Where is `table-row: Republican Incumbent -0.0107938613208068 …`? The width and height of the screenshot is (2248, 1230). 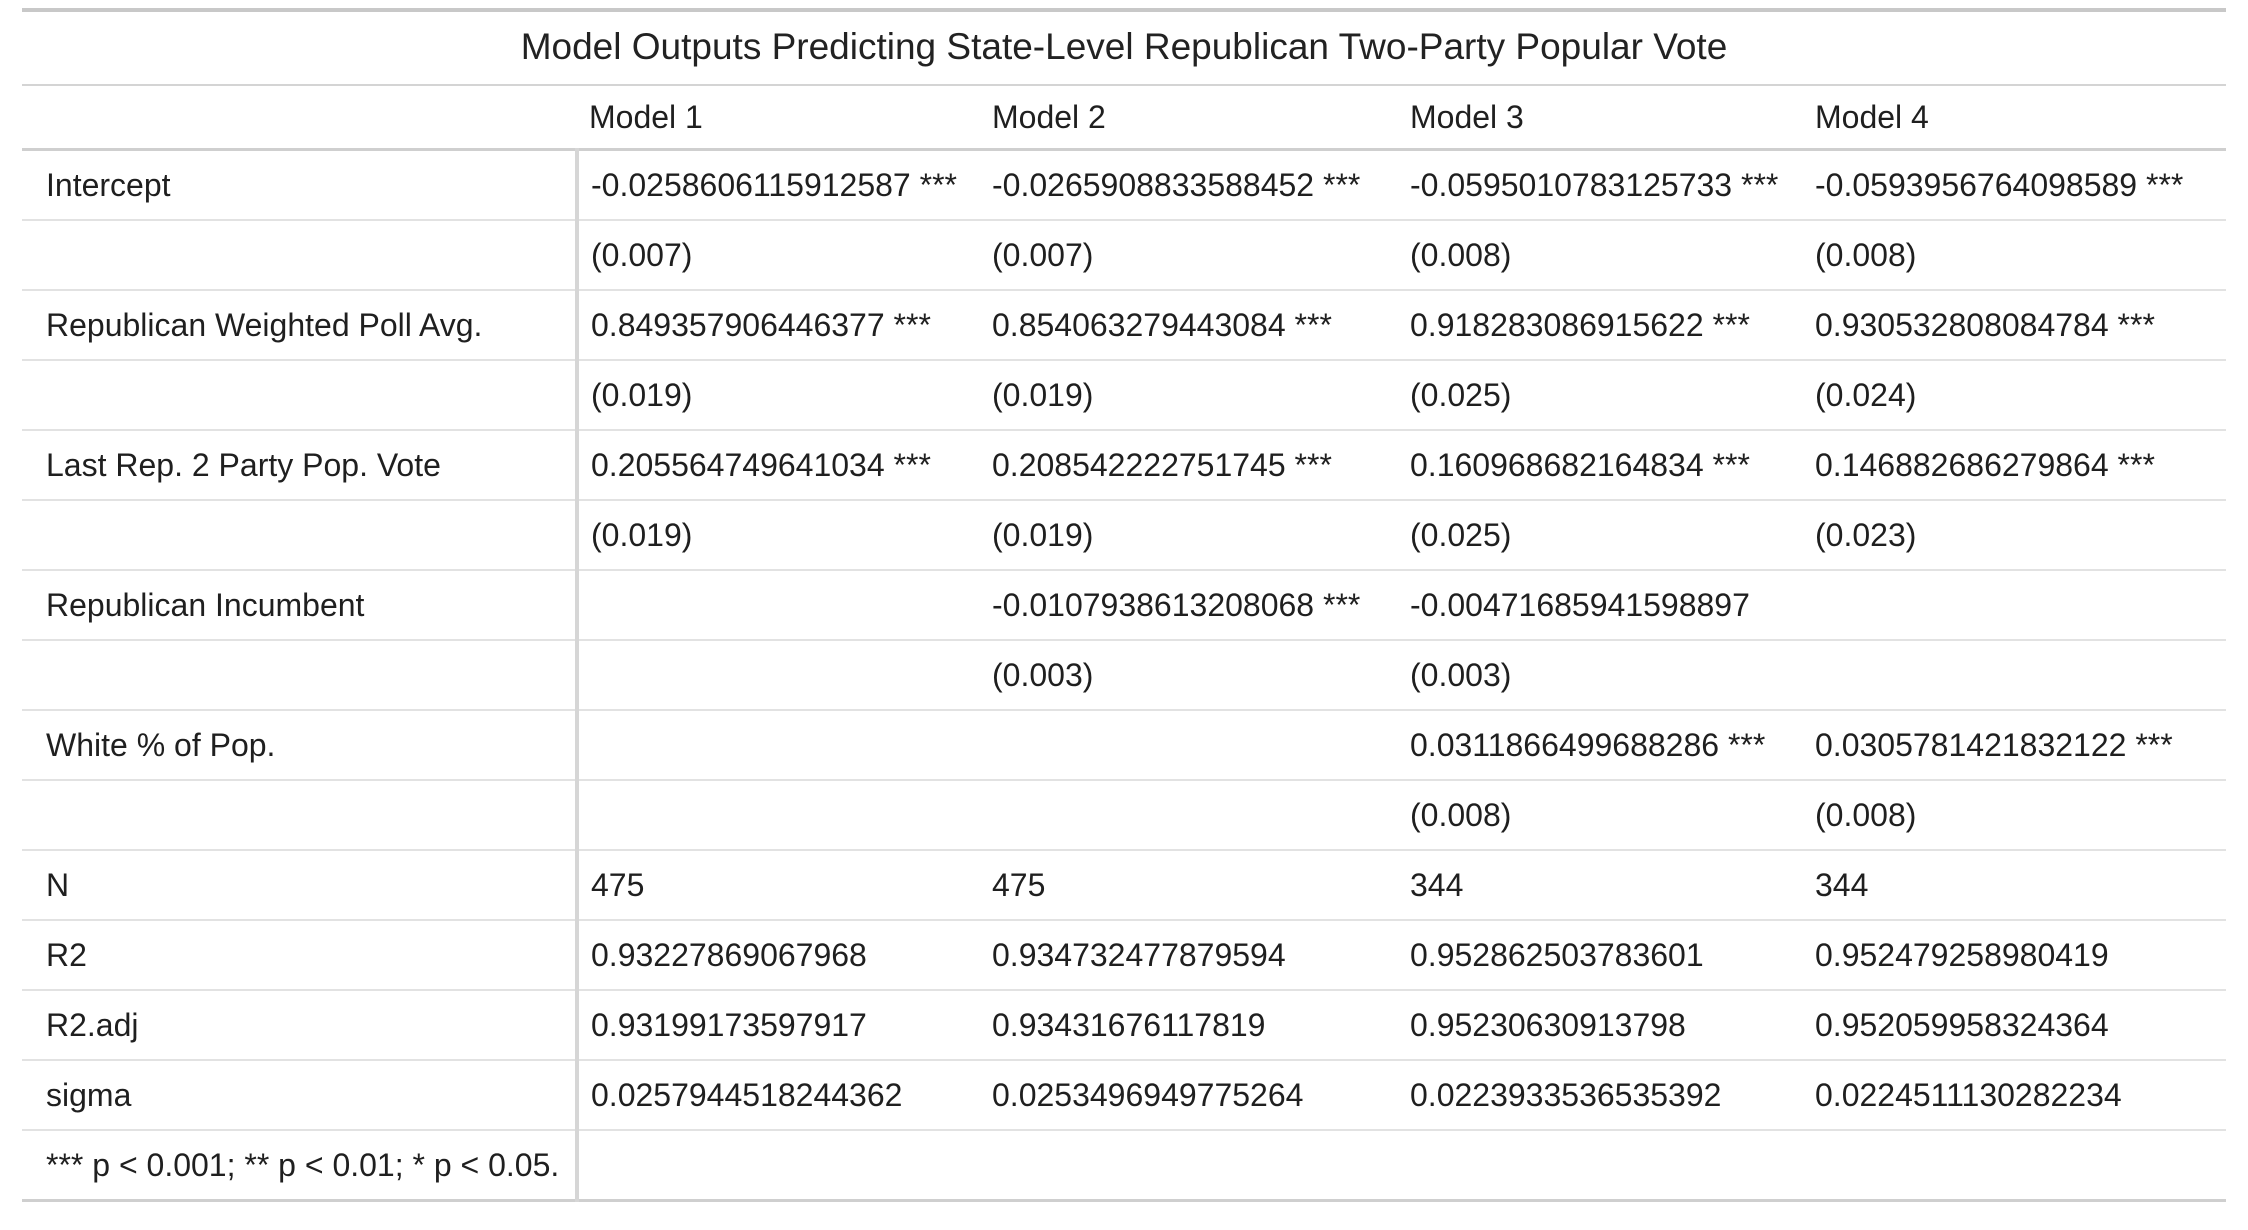 table-row: Republican Incumbent -0.0107938613208068 … is located at coordinates (1124, 605).